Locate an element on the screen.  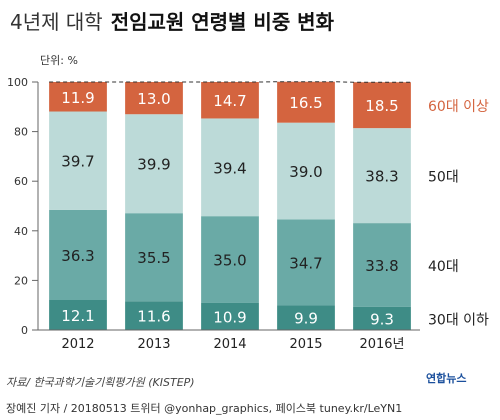
legend-label: 40대 is located at coordinates (443, 267).